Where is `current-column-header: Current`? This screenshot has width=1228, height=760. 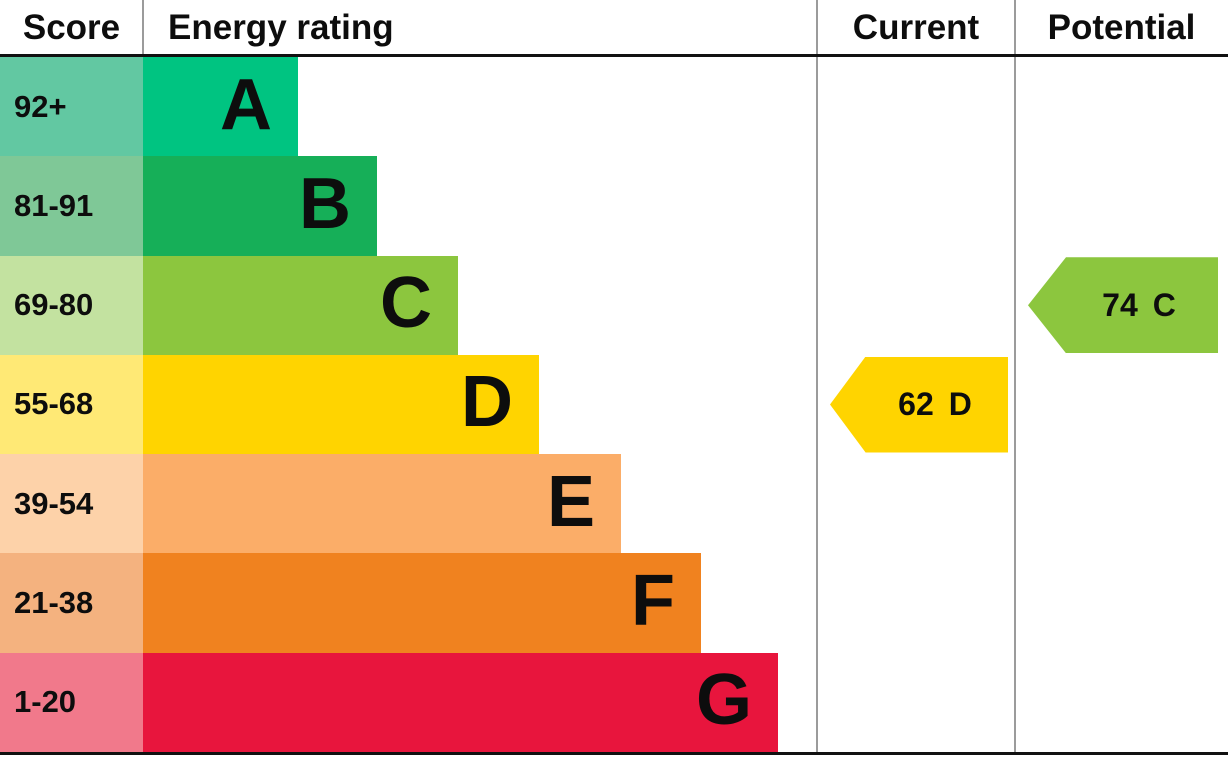
current-column-header: Current is located at coordinates (916, 27).